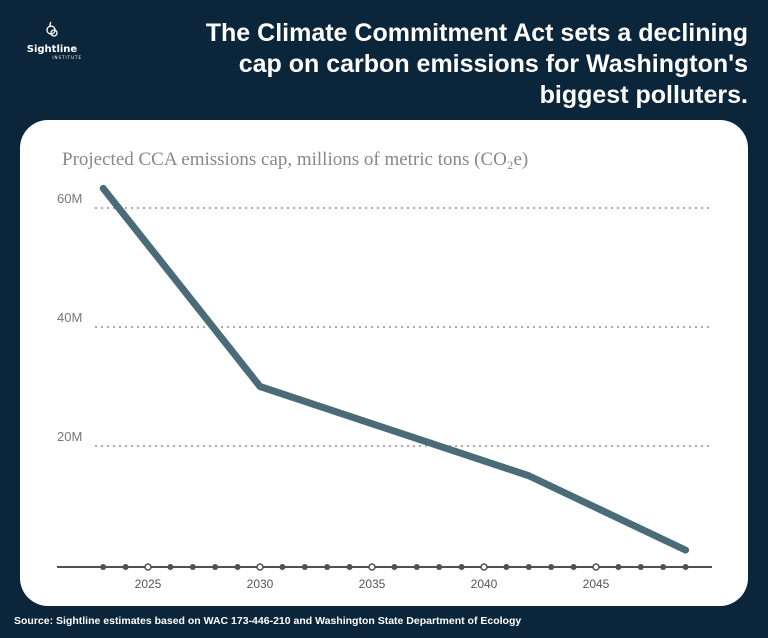  What do you see at coordinates (52, 40) in the screenshot?
I see `sightline-logo: Sightline INSTITUTE` at bounding box center [52, 40].